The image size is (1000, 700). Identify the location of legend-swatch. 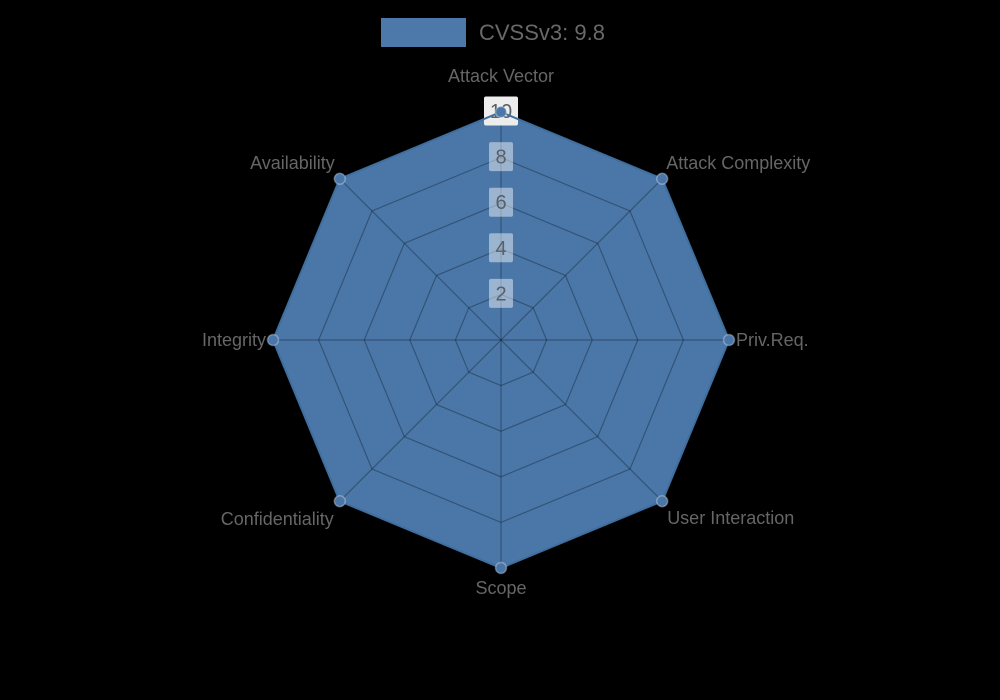
(423, 32).